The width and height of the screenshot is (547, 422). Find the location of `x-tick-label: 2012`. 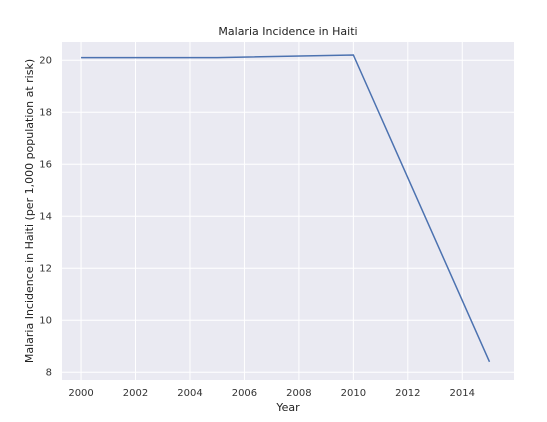

x-tick-label: 2012 is located at coordinates (407, 393).